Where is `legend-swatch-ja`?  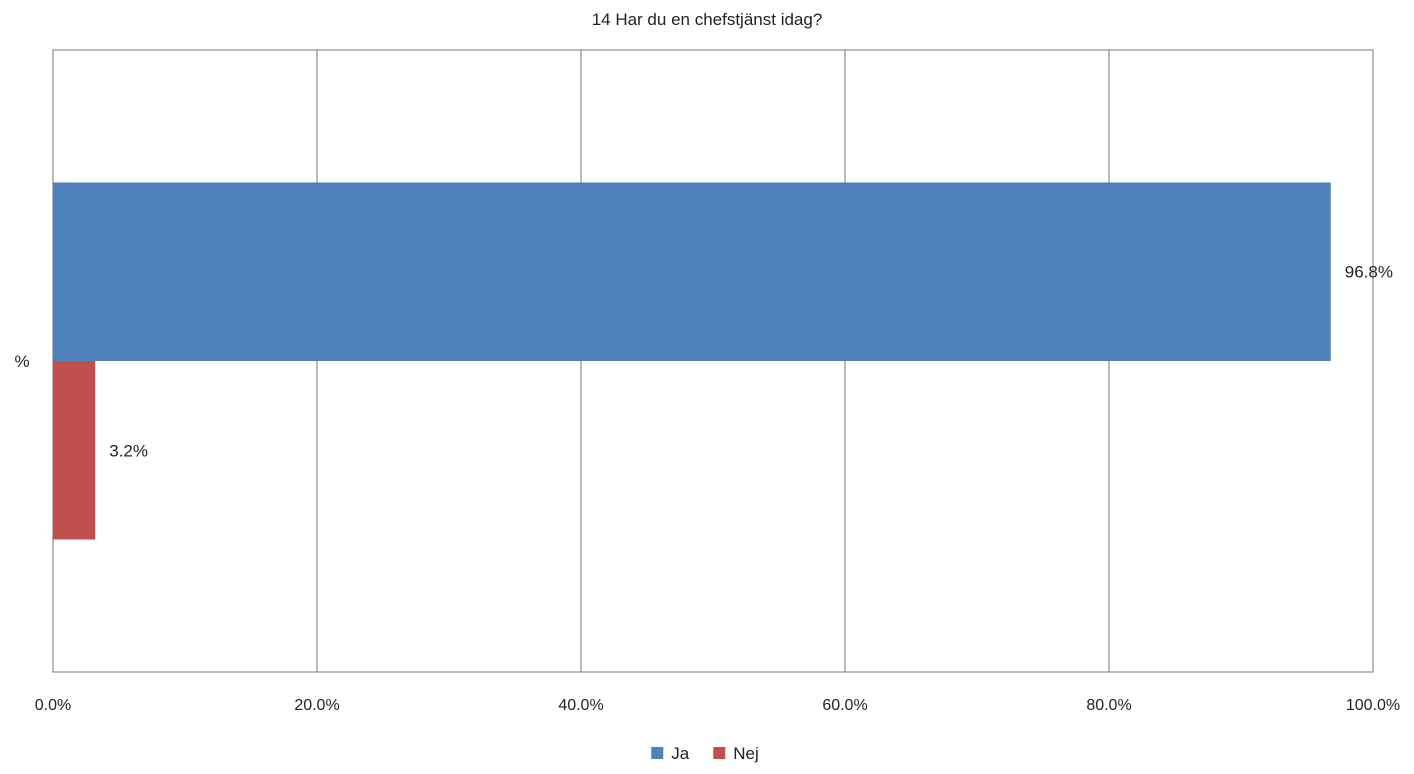 legend-swatch-ja is located at coordinates (657, 753).